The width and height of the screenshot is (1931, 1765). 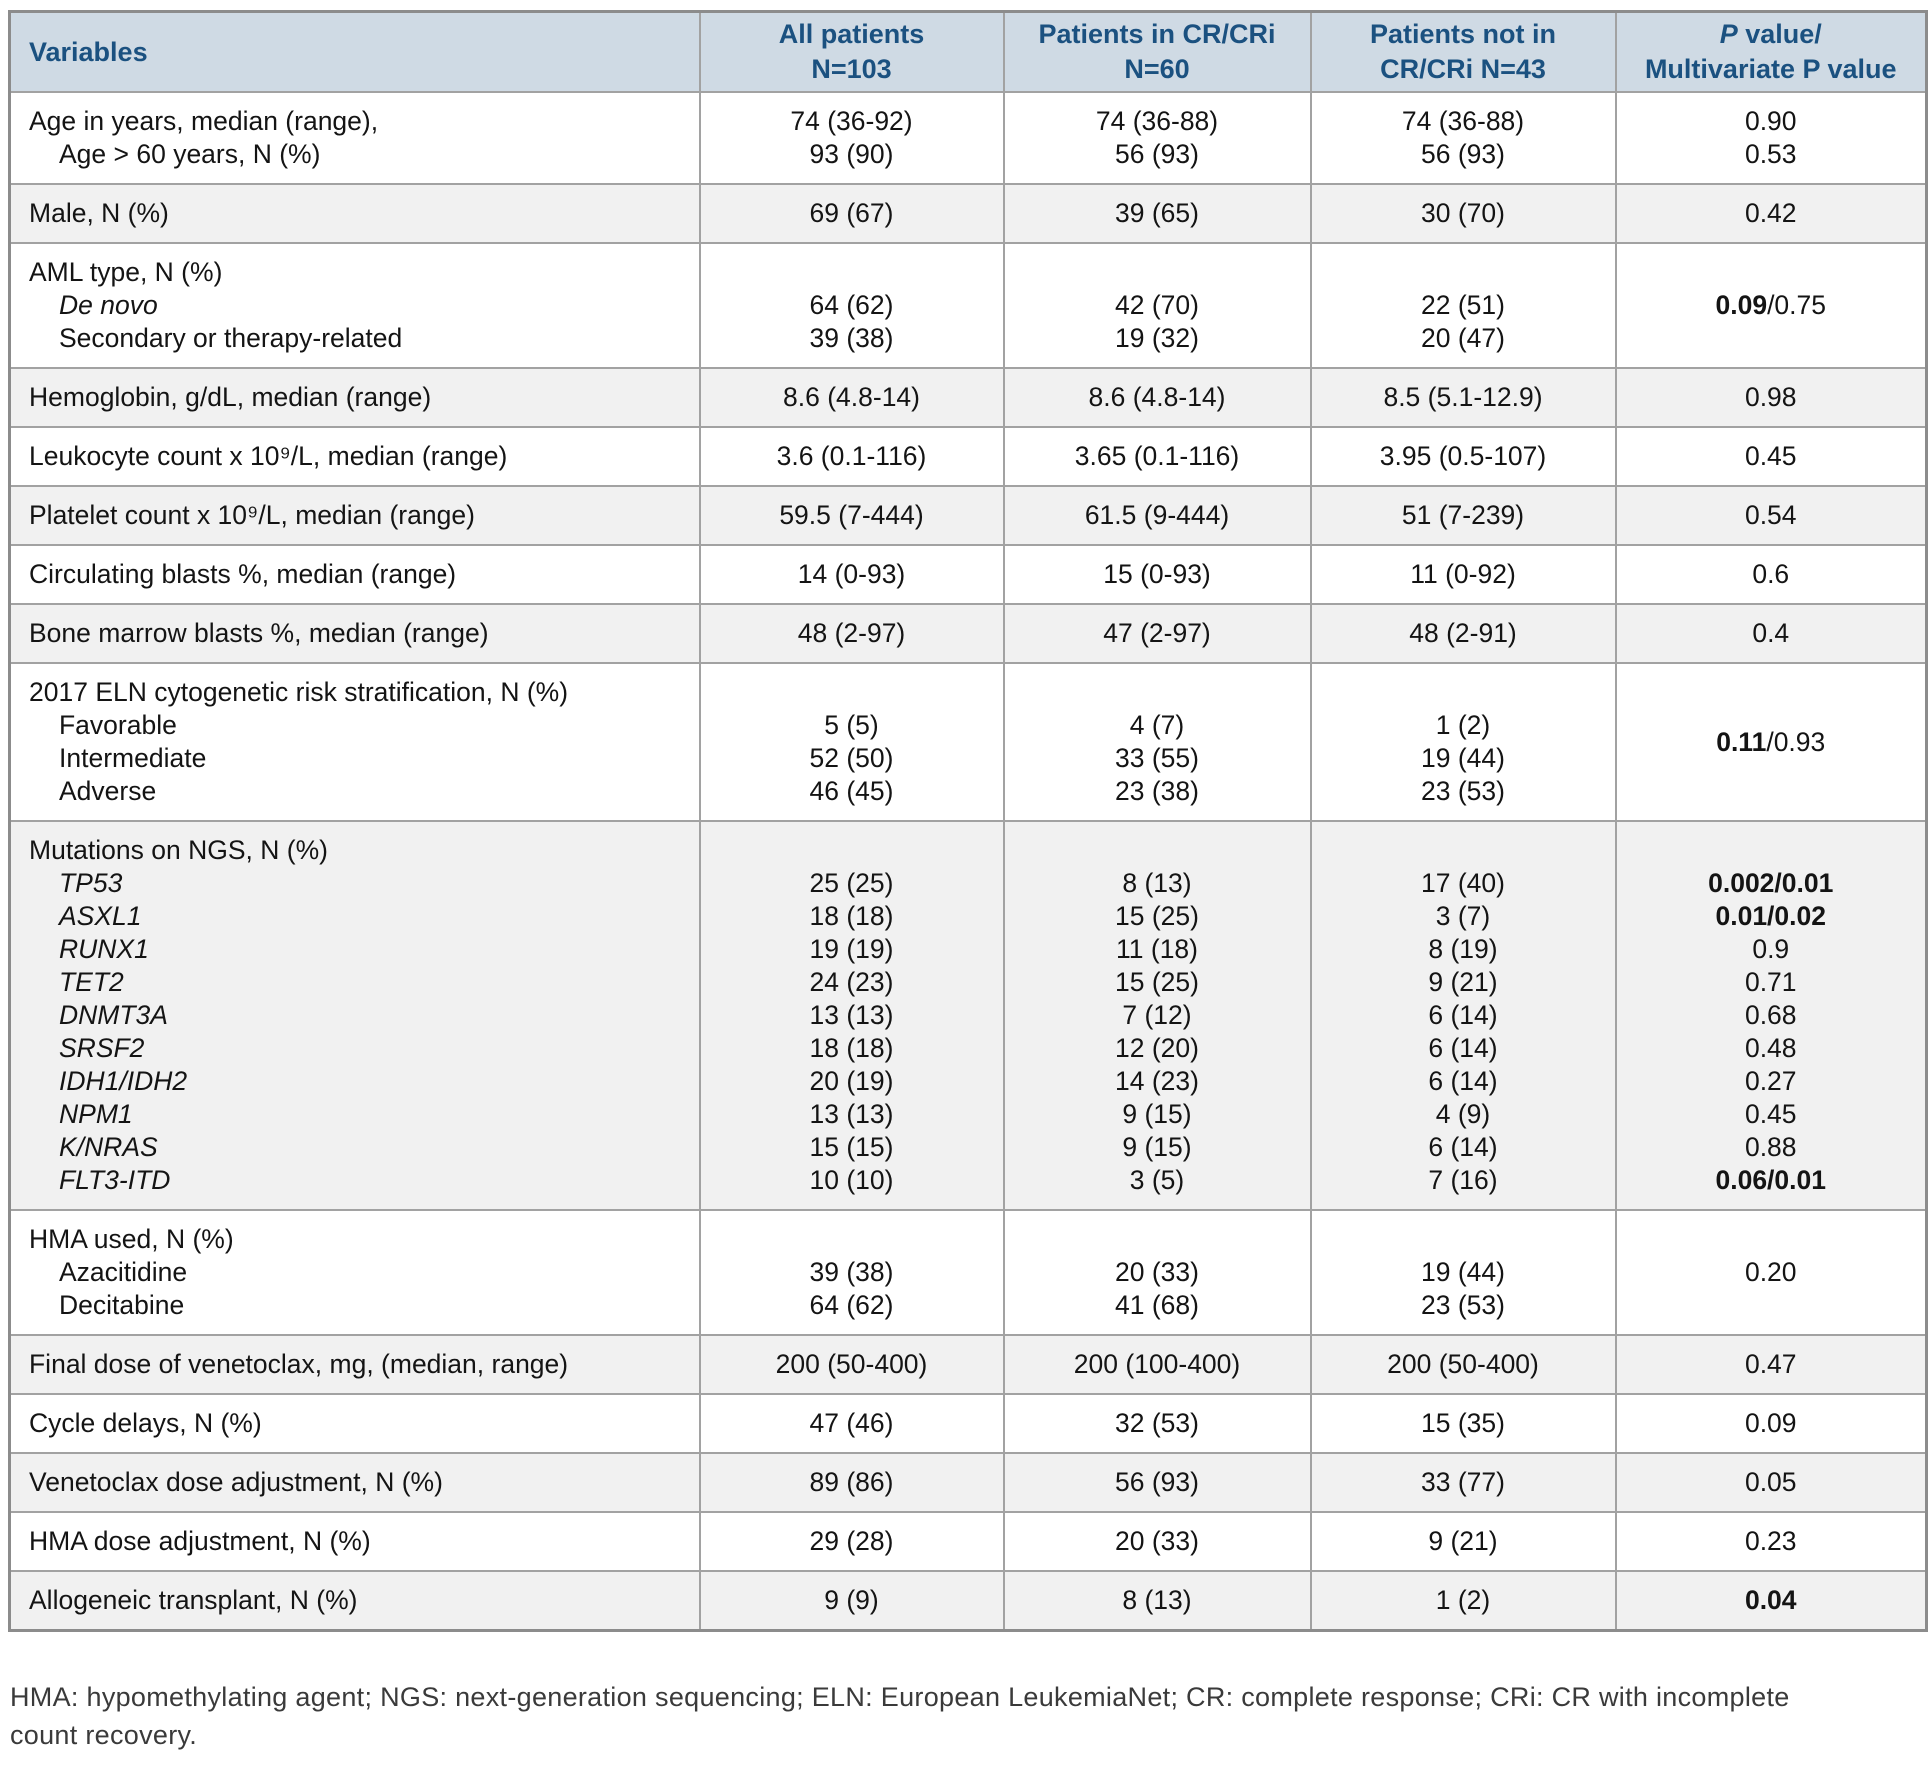 What do you see at coordinates (1157, 456) in the screenshot?
I see `data-cell: 3.65 (0.1-116)` at bounding box center [1157, 456].